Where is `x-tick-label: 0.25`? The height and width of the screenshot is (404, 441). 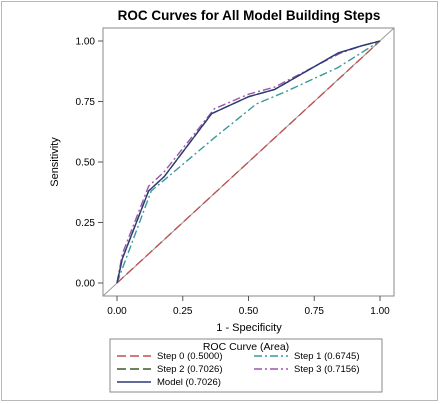 x-tick-label: 0.25 is located at coordinates (183, 311).